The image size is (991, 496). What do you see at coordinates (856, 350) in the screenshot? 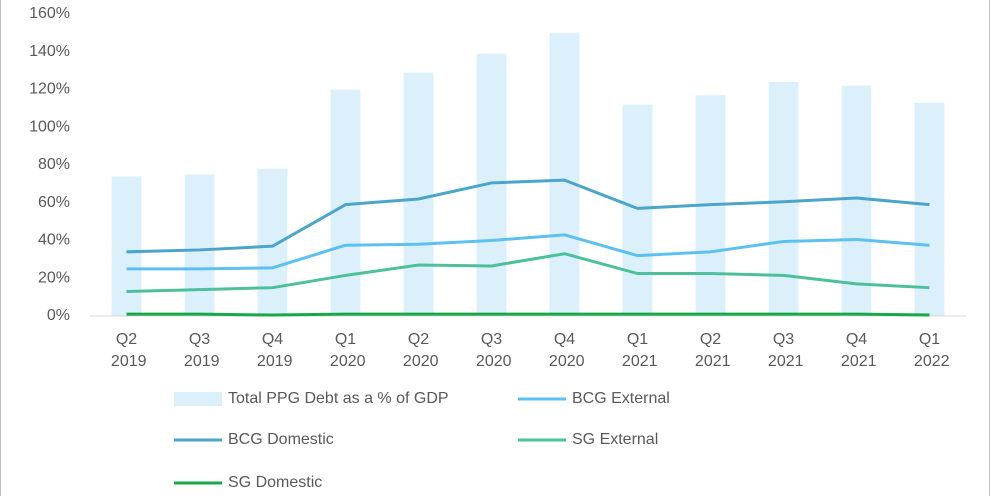
I see `x-tick-label: Q4 2021` at bounding box center [856, 350].